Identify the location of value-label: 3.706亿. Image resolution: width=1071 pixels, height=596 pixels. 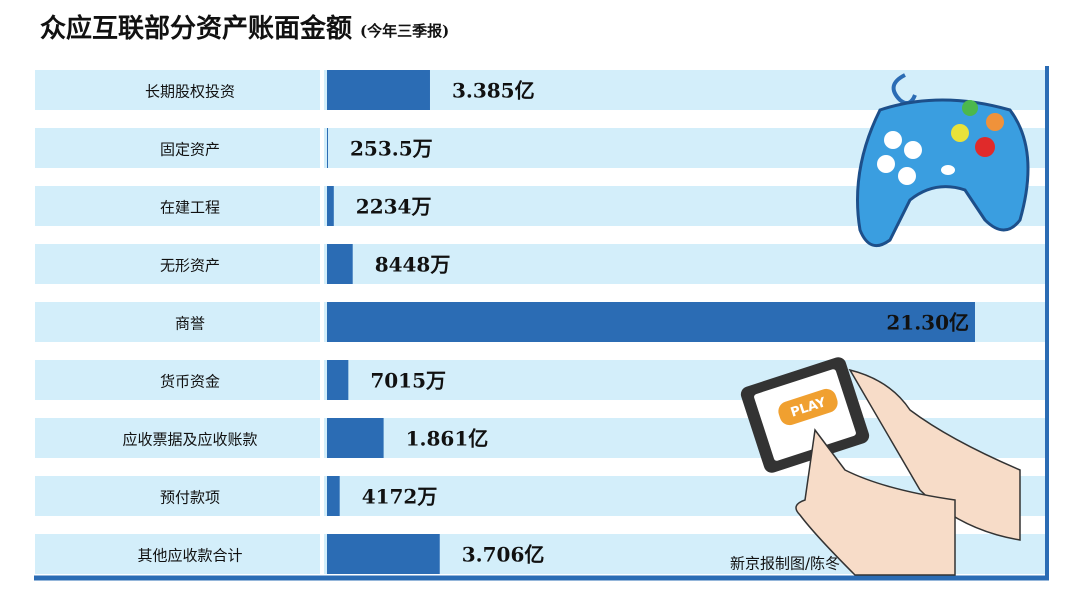
(503, 555).